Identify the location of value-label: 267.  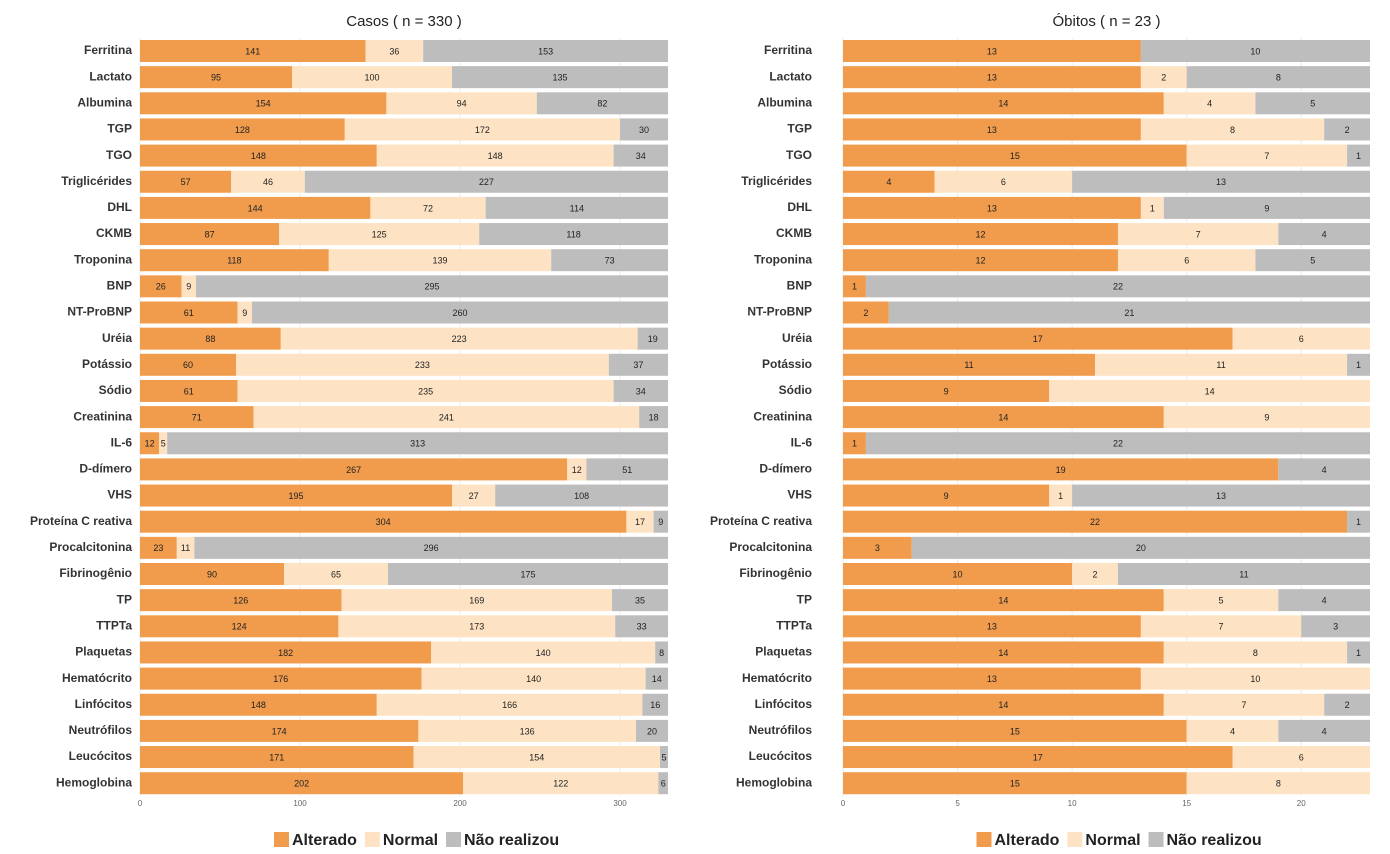
(353, 470).